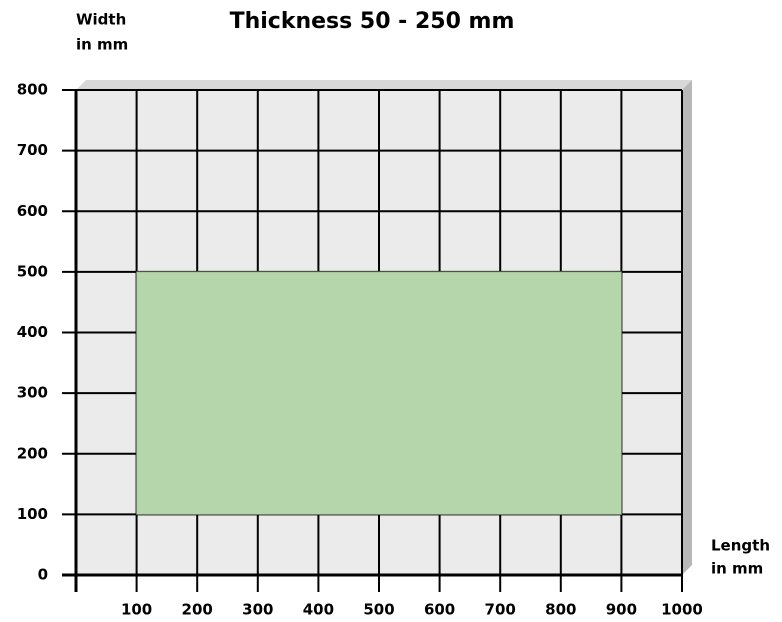  What do you see at coordinates (378, 610) in the screenshot?
I see `x-tick-label: 500` at bounding box center [378, 610].